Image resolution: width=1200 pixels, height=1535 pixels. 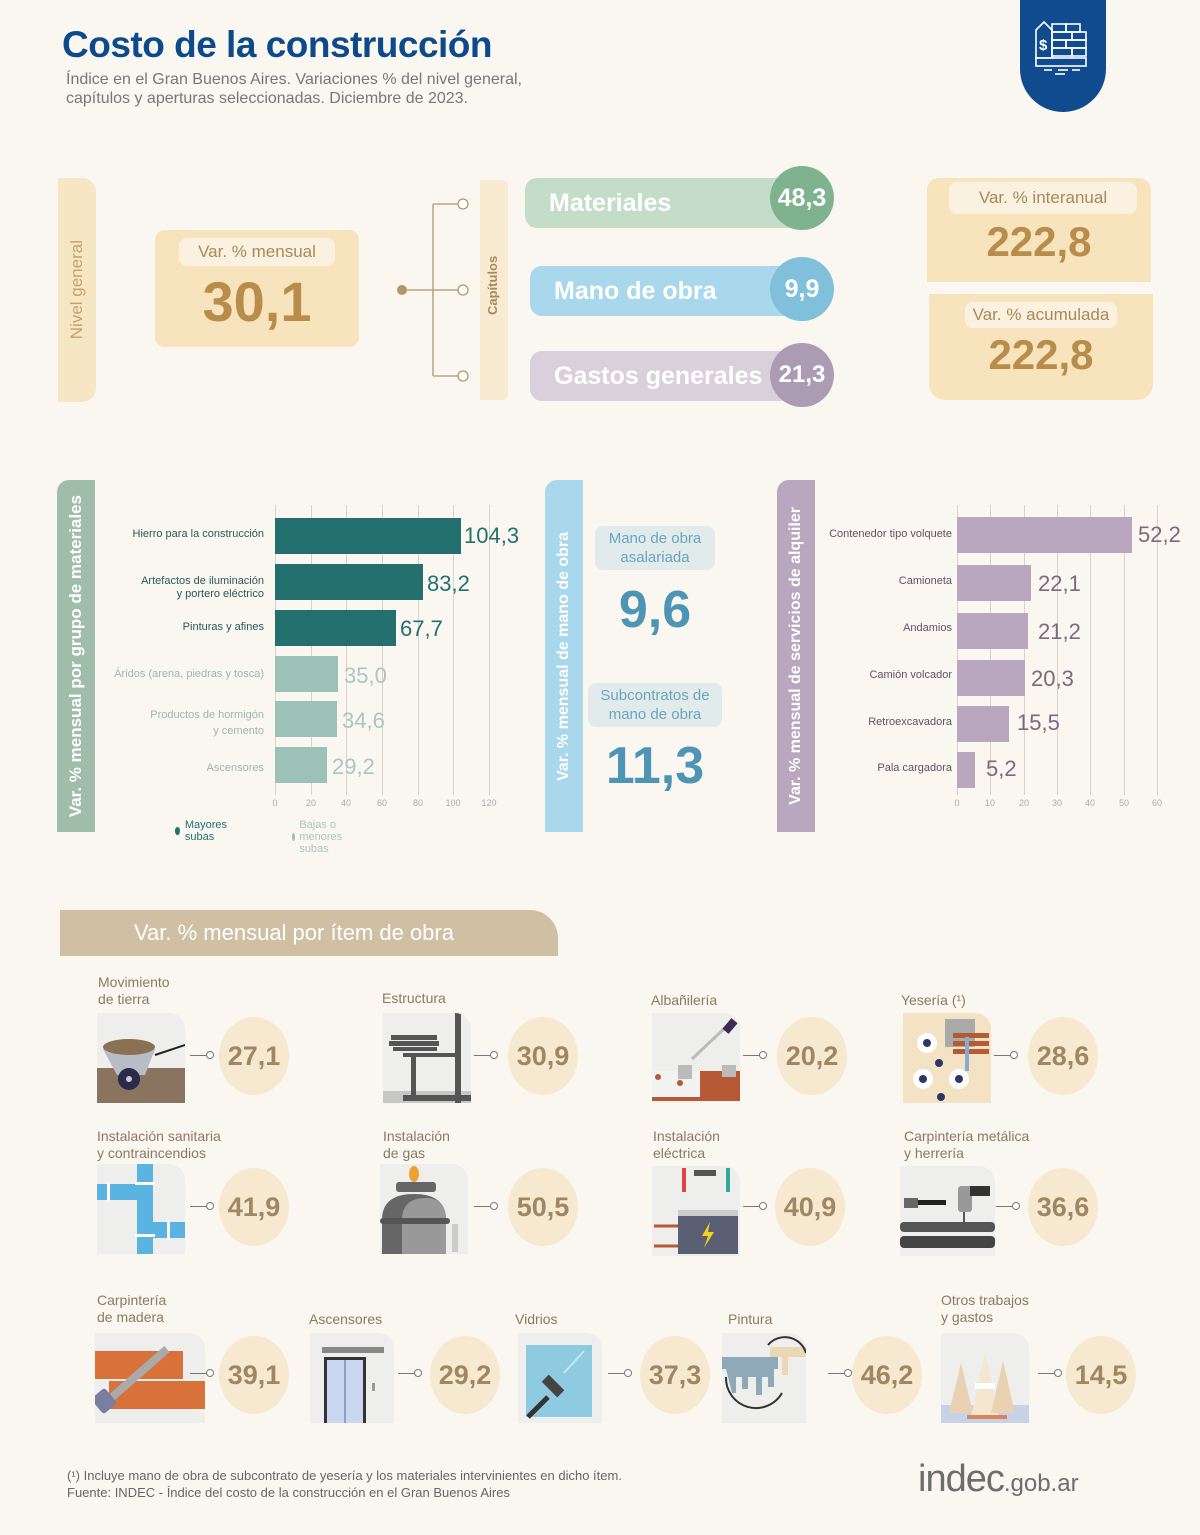 I want to click on var-mensual-card: Var. % mensual 30,1, so click(x=257, y=288).